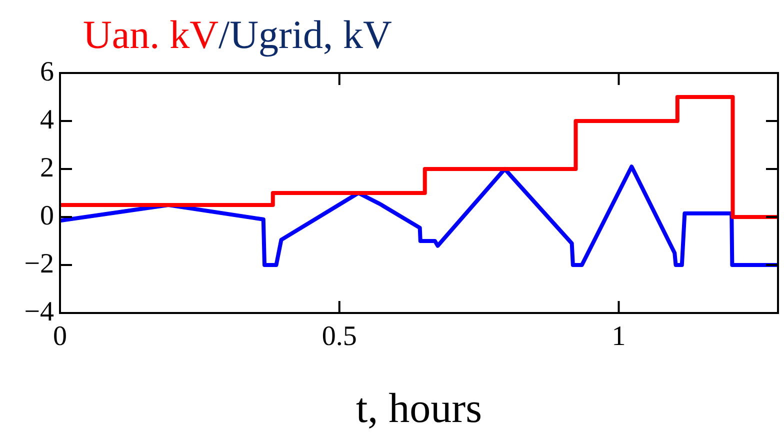 This screenshot has height=440, width=784. What do you see at coordinates (47, 72) in the screenshot?
I see `y-tick-label: 6` at bounding box center [47, 72].